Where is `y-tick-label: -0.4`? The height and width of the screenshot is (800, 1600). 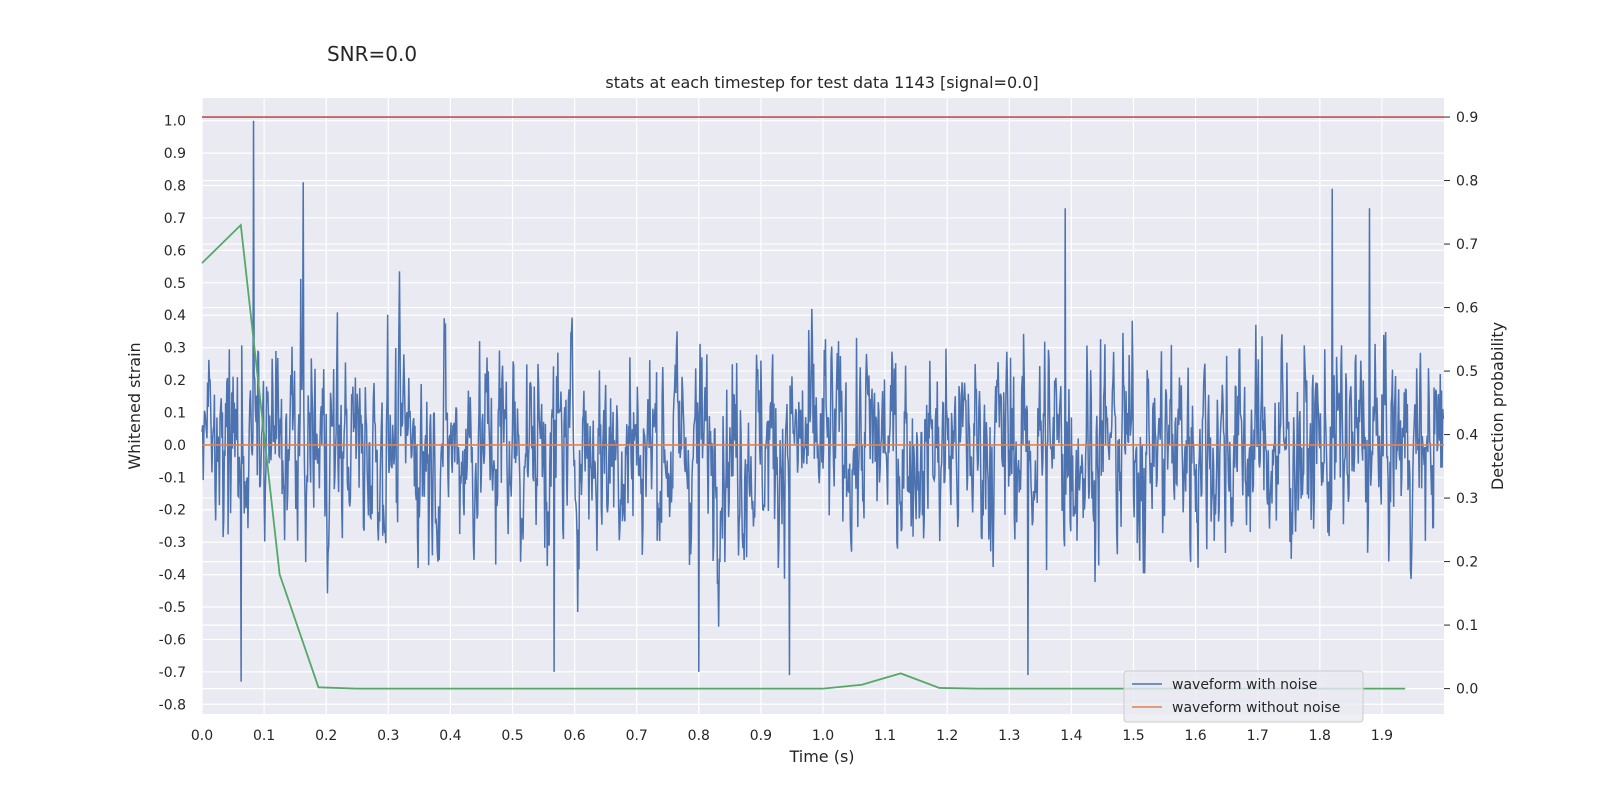
y-tick-label: -0.4 is located at coordinates (172, 576).